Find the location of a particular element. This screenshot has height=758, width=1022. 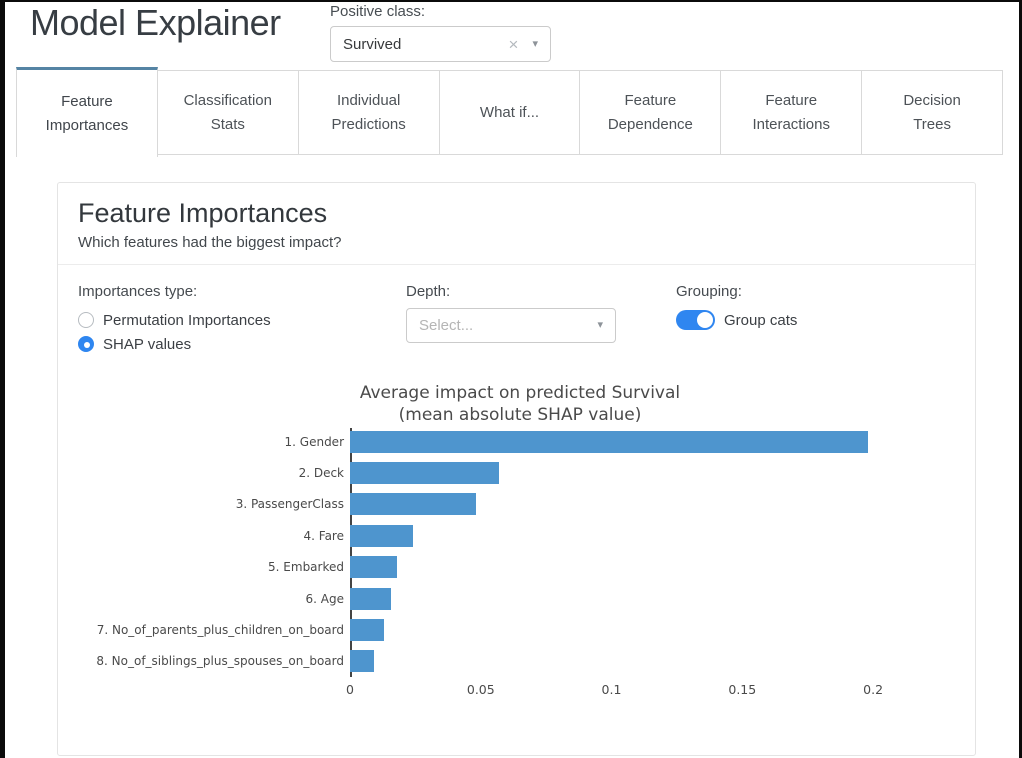

y-axis-label: 6. Age is located at coordinates (324, 598).